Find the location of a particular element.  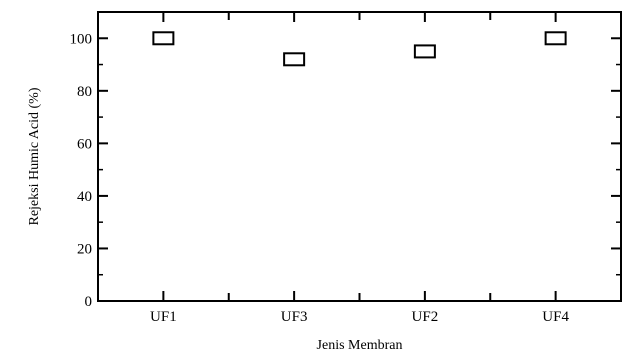

x-axis-title: Jenis Membran is located at coordinates (360, 345).